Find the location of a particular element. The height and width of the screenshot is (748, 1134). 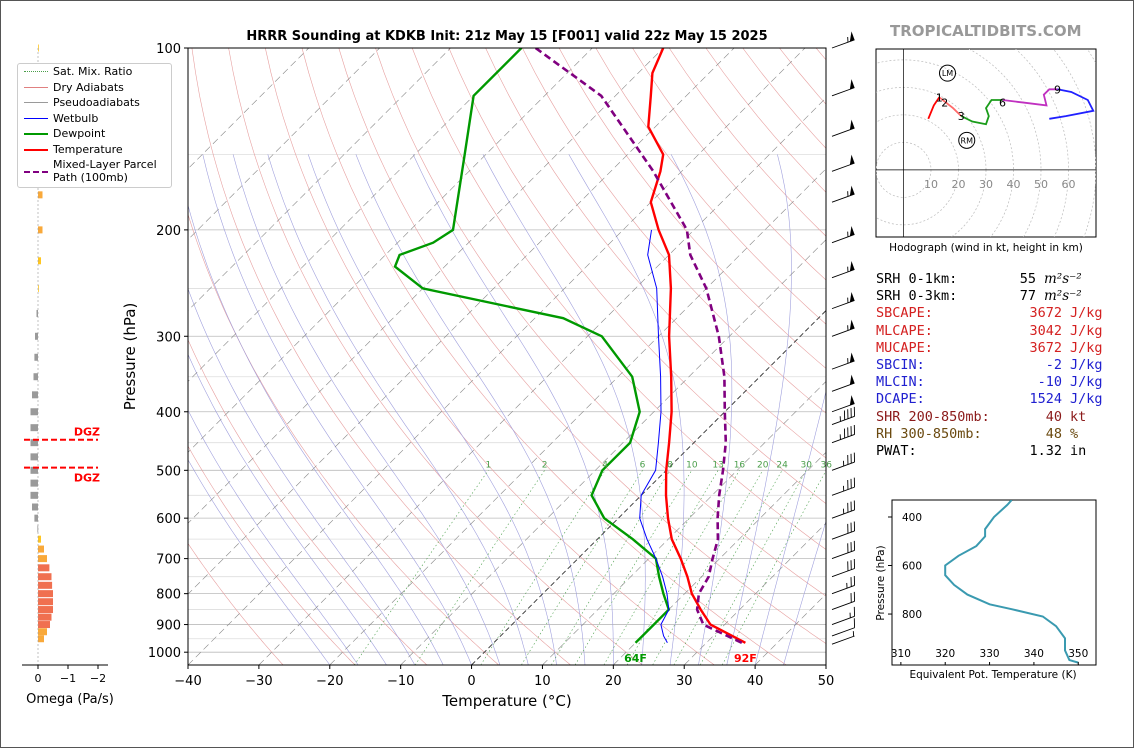

stat-unit: m²s⁻² is located at coordinates (1063, 296).